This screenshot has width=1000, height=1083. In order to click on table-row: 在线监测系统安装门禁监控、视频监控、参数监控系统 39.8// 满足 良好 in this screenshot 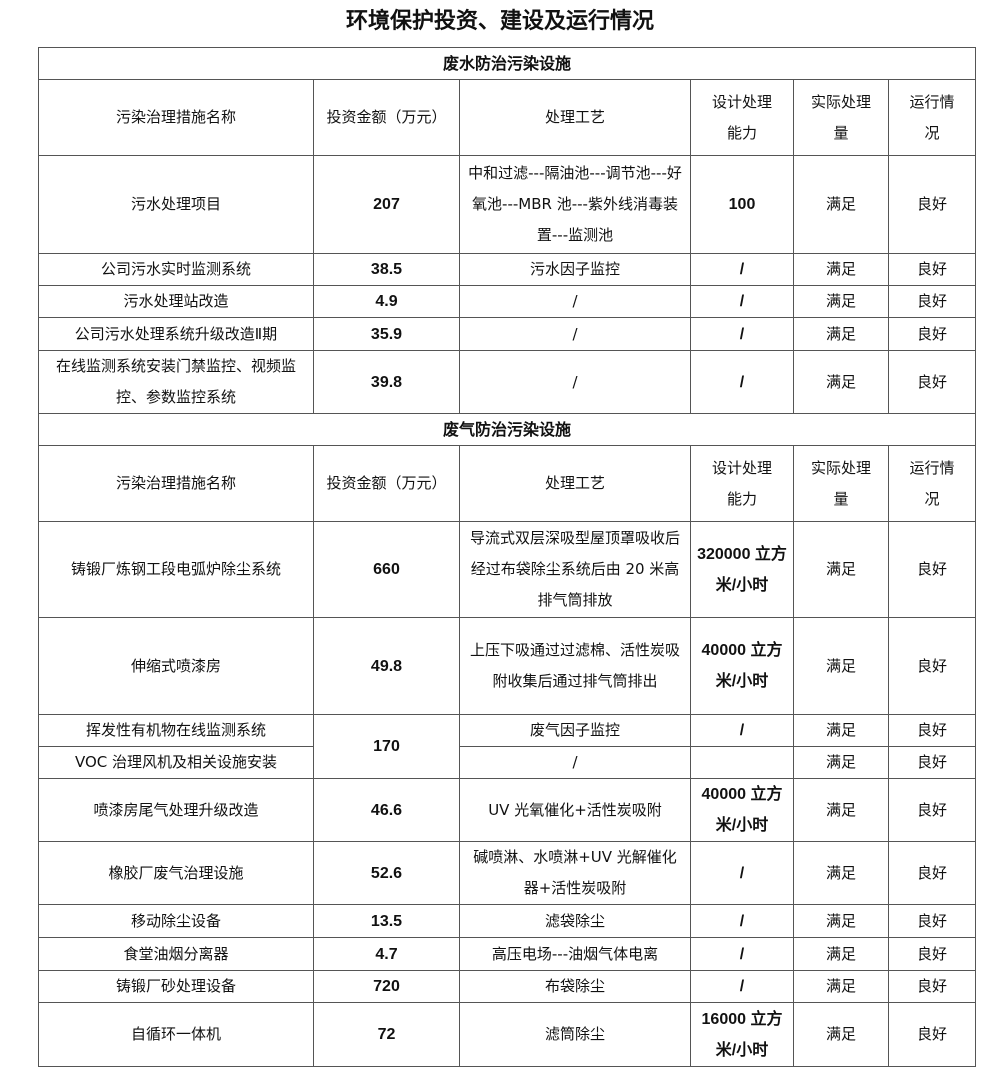, I will do `click(507, 382)`.